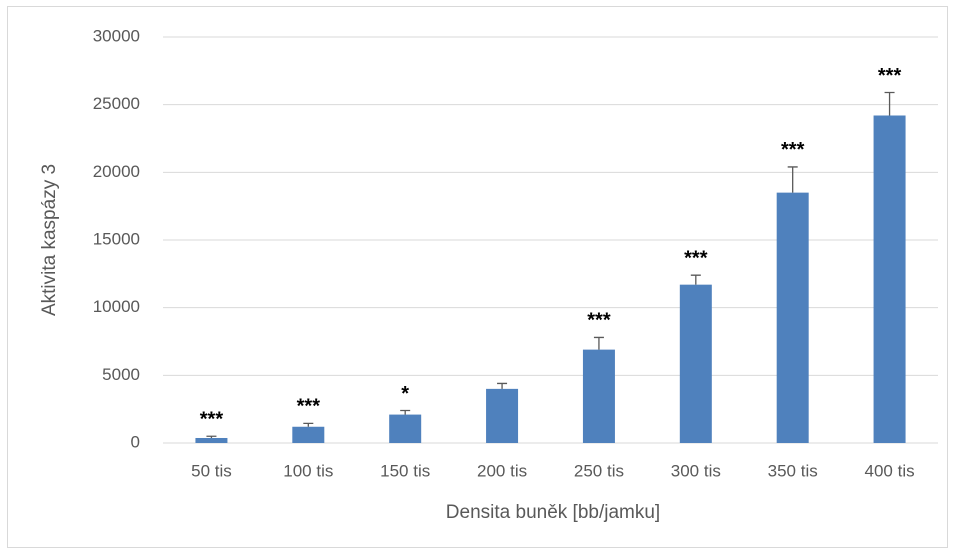  I want to click on x-tick-label: 150 tis, so click(405, 470).